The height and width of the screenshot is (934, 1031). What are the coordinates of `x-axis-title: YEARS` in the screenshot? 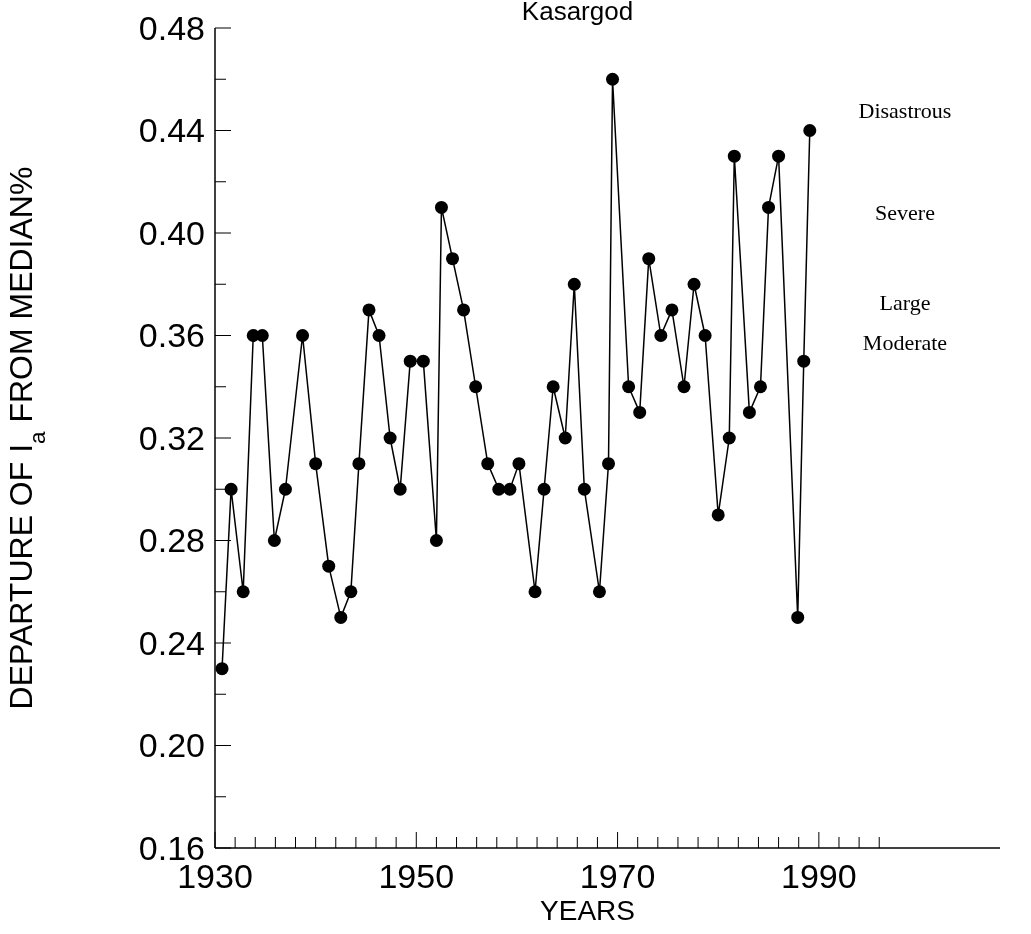 It's located at (587, 910).